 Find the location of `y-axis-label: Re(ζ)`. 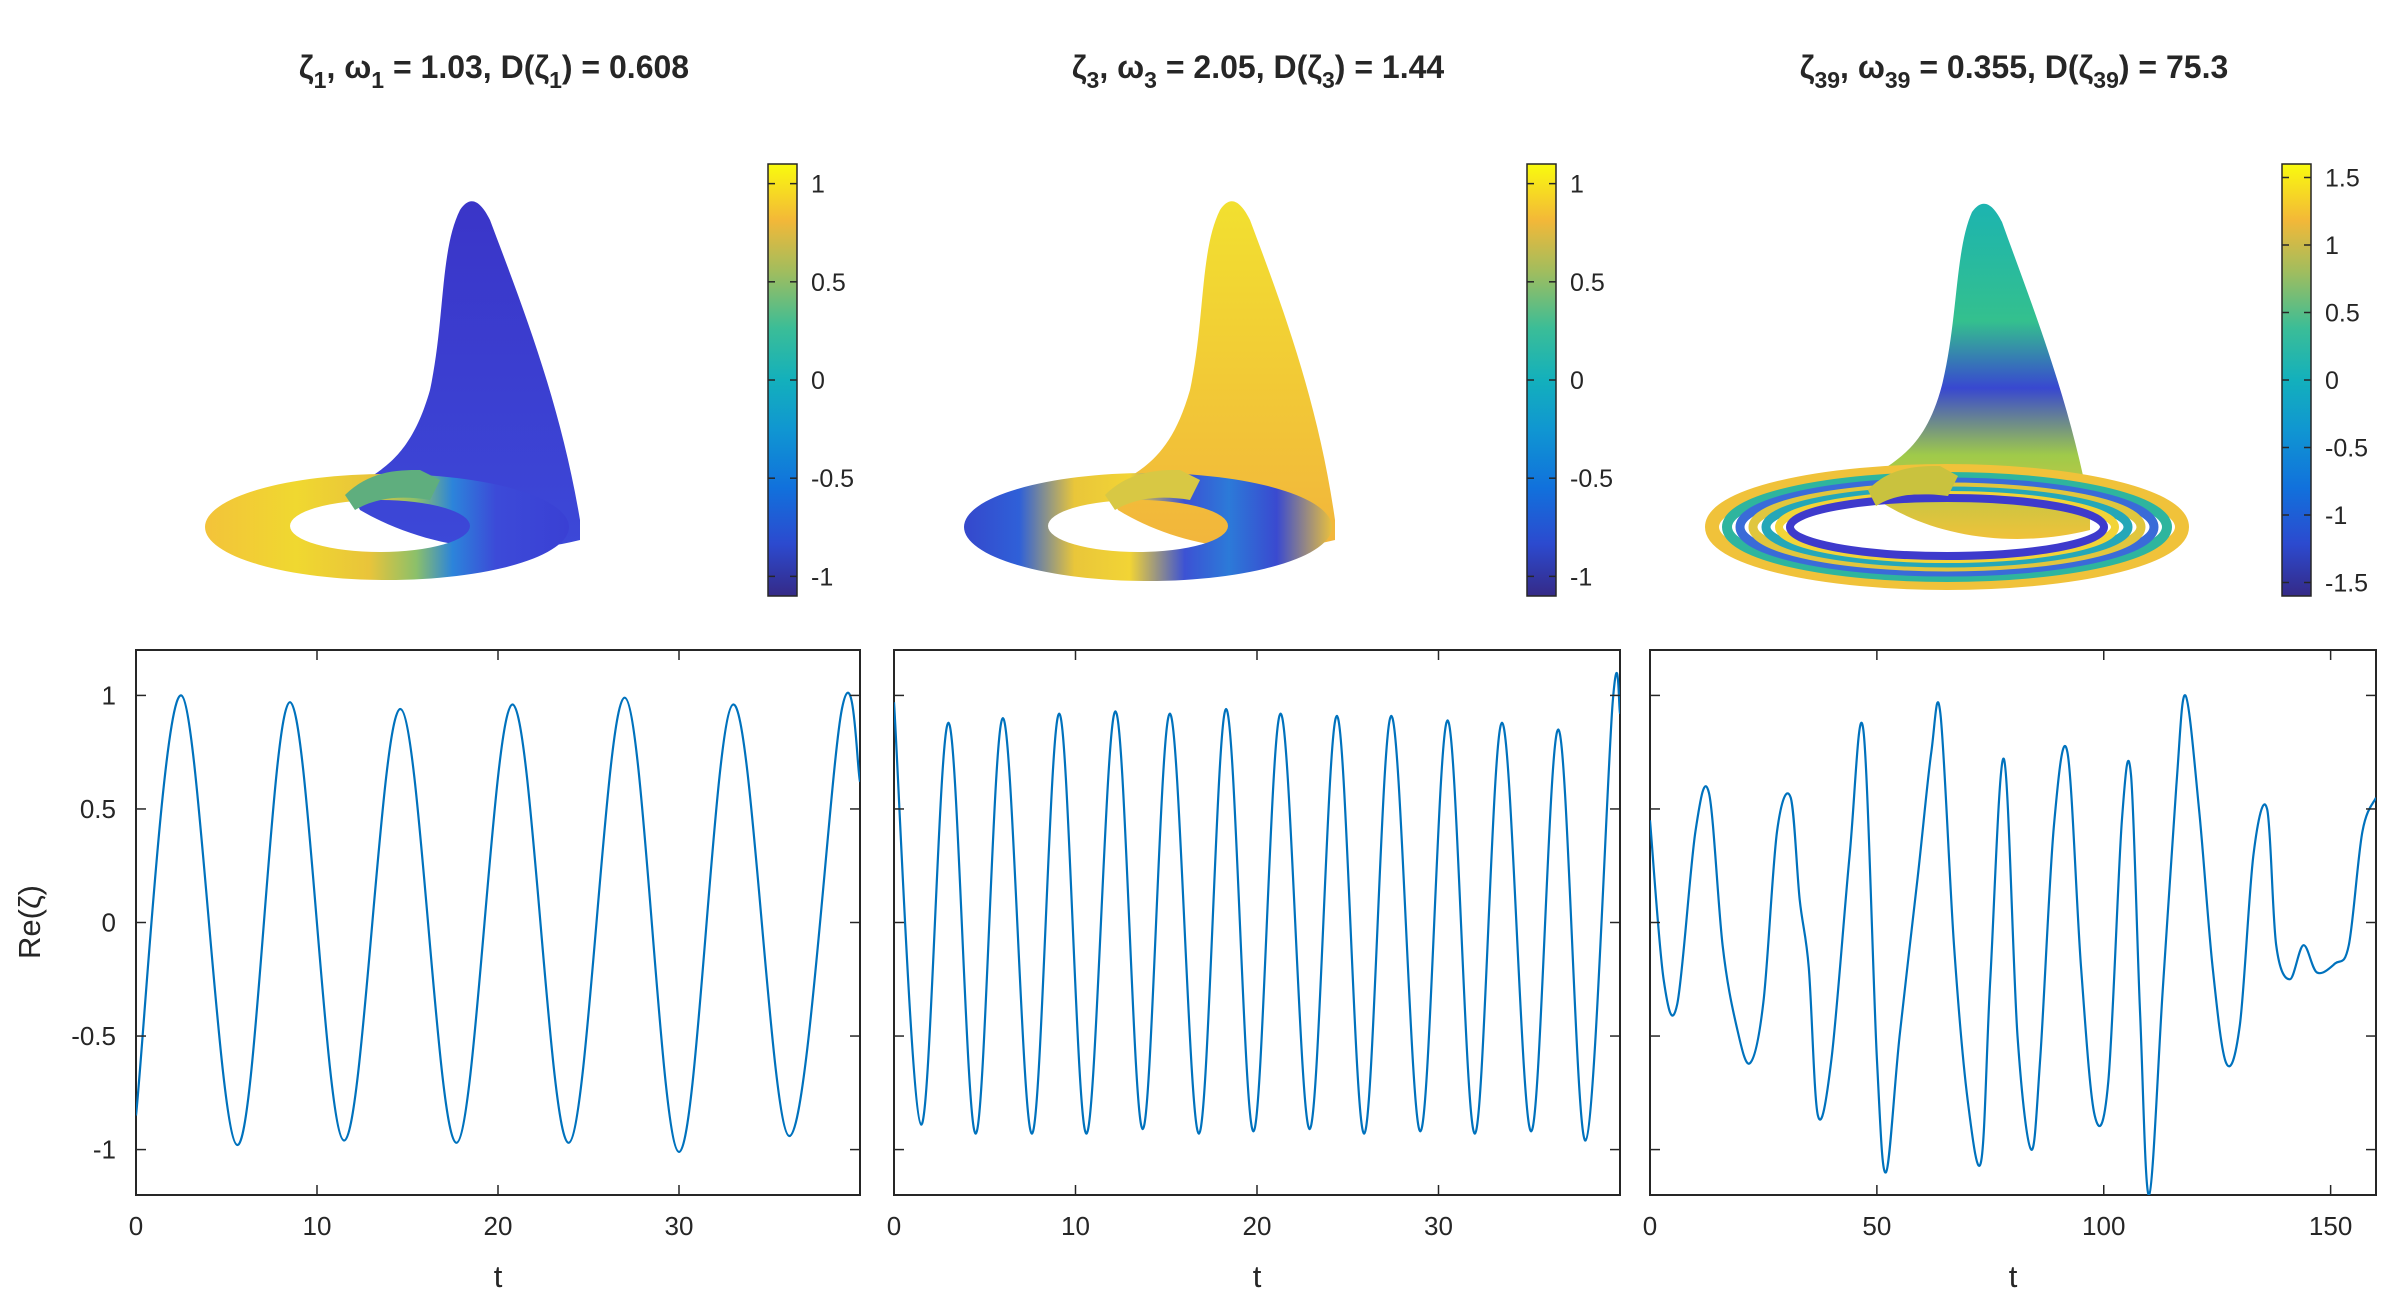

y-axis-label: Re(ζ) is located at coordinates (29, 922).